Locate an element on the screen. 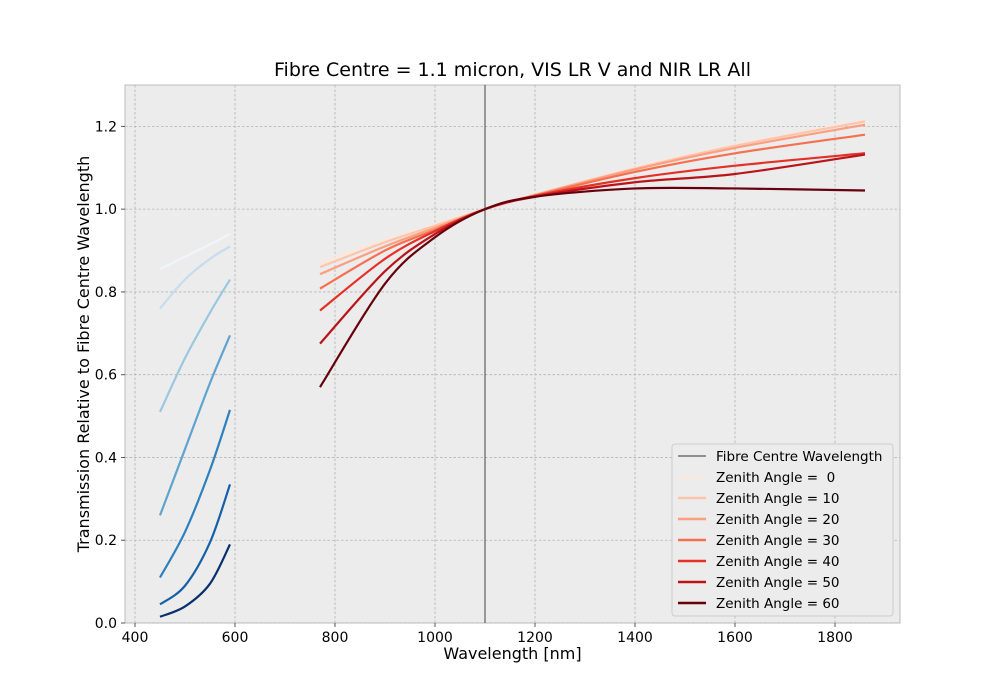 Image resolution: width=1000 pixels, height=700 pixels. legend-label: Fibre Centre Wavelength is located at coordinates (799, 457).